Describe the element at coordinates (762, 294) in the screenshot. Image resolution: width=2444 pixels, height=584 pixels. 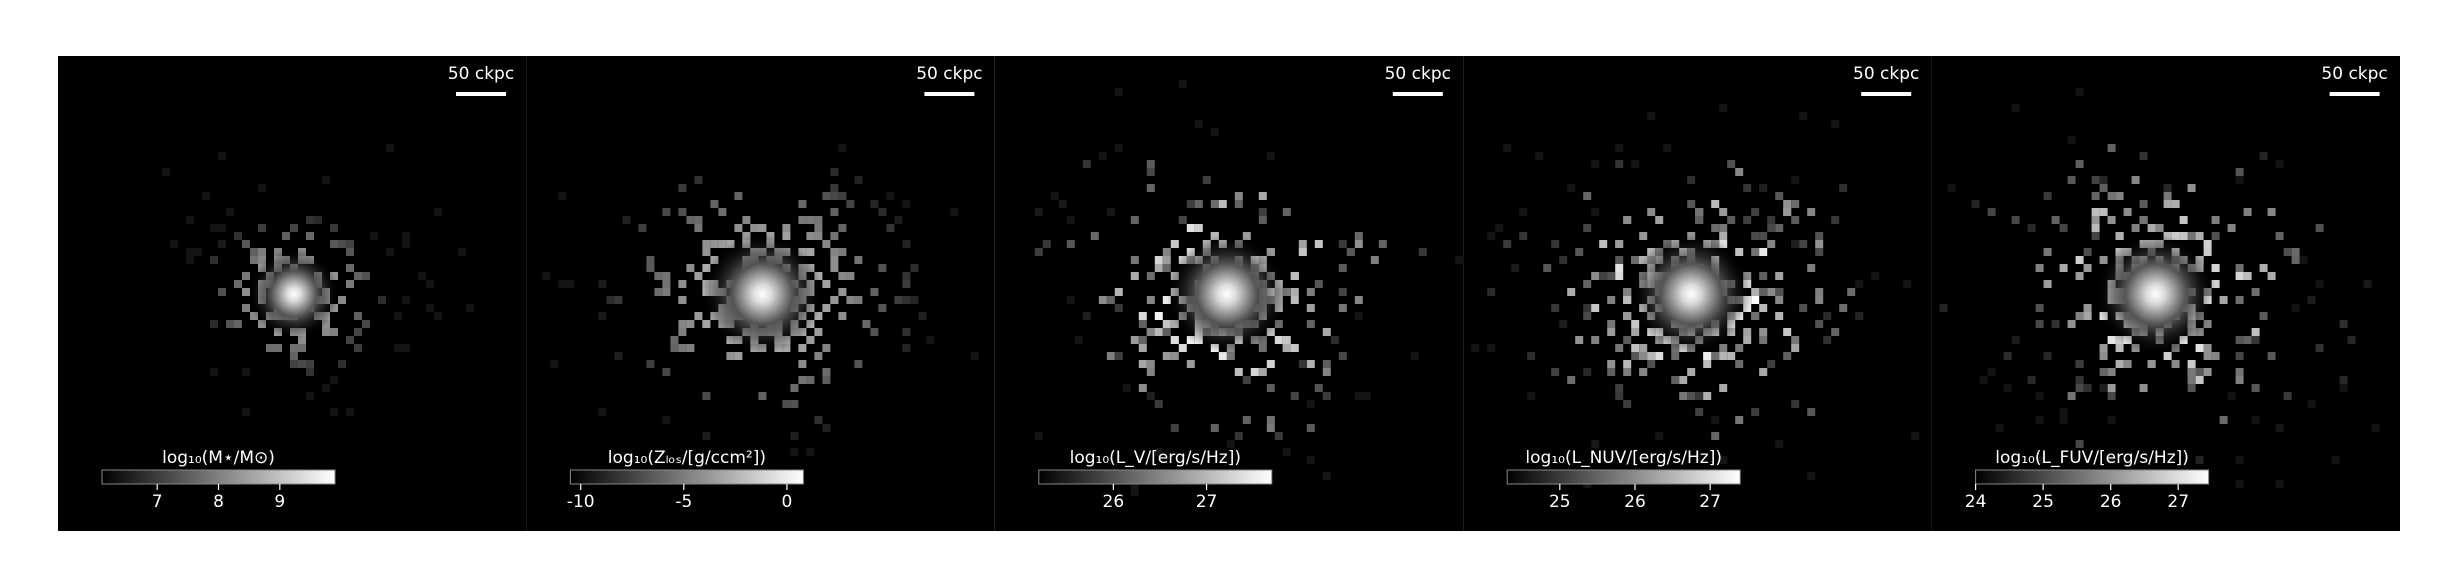
I see `galaxy-core` at that location.